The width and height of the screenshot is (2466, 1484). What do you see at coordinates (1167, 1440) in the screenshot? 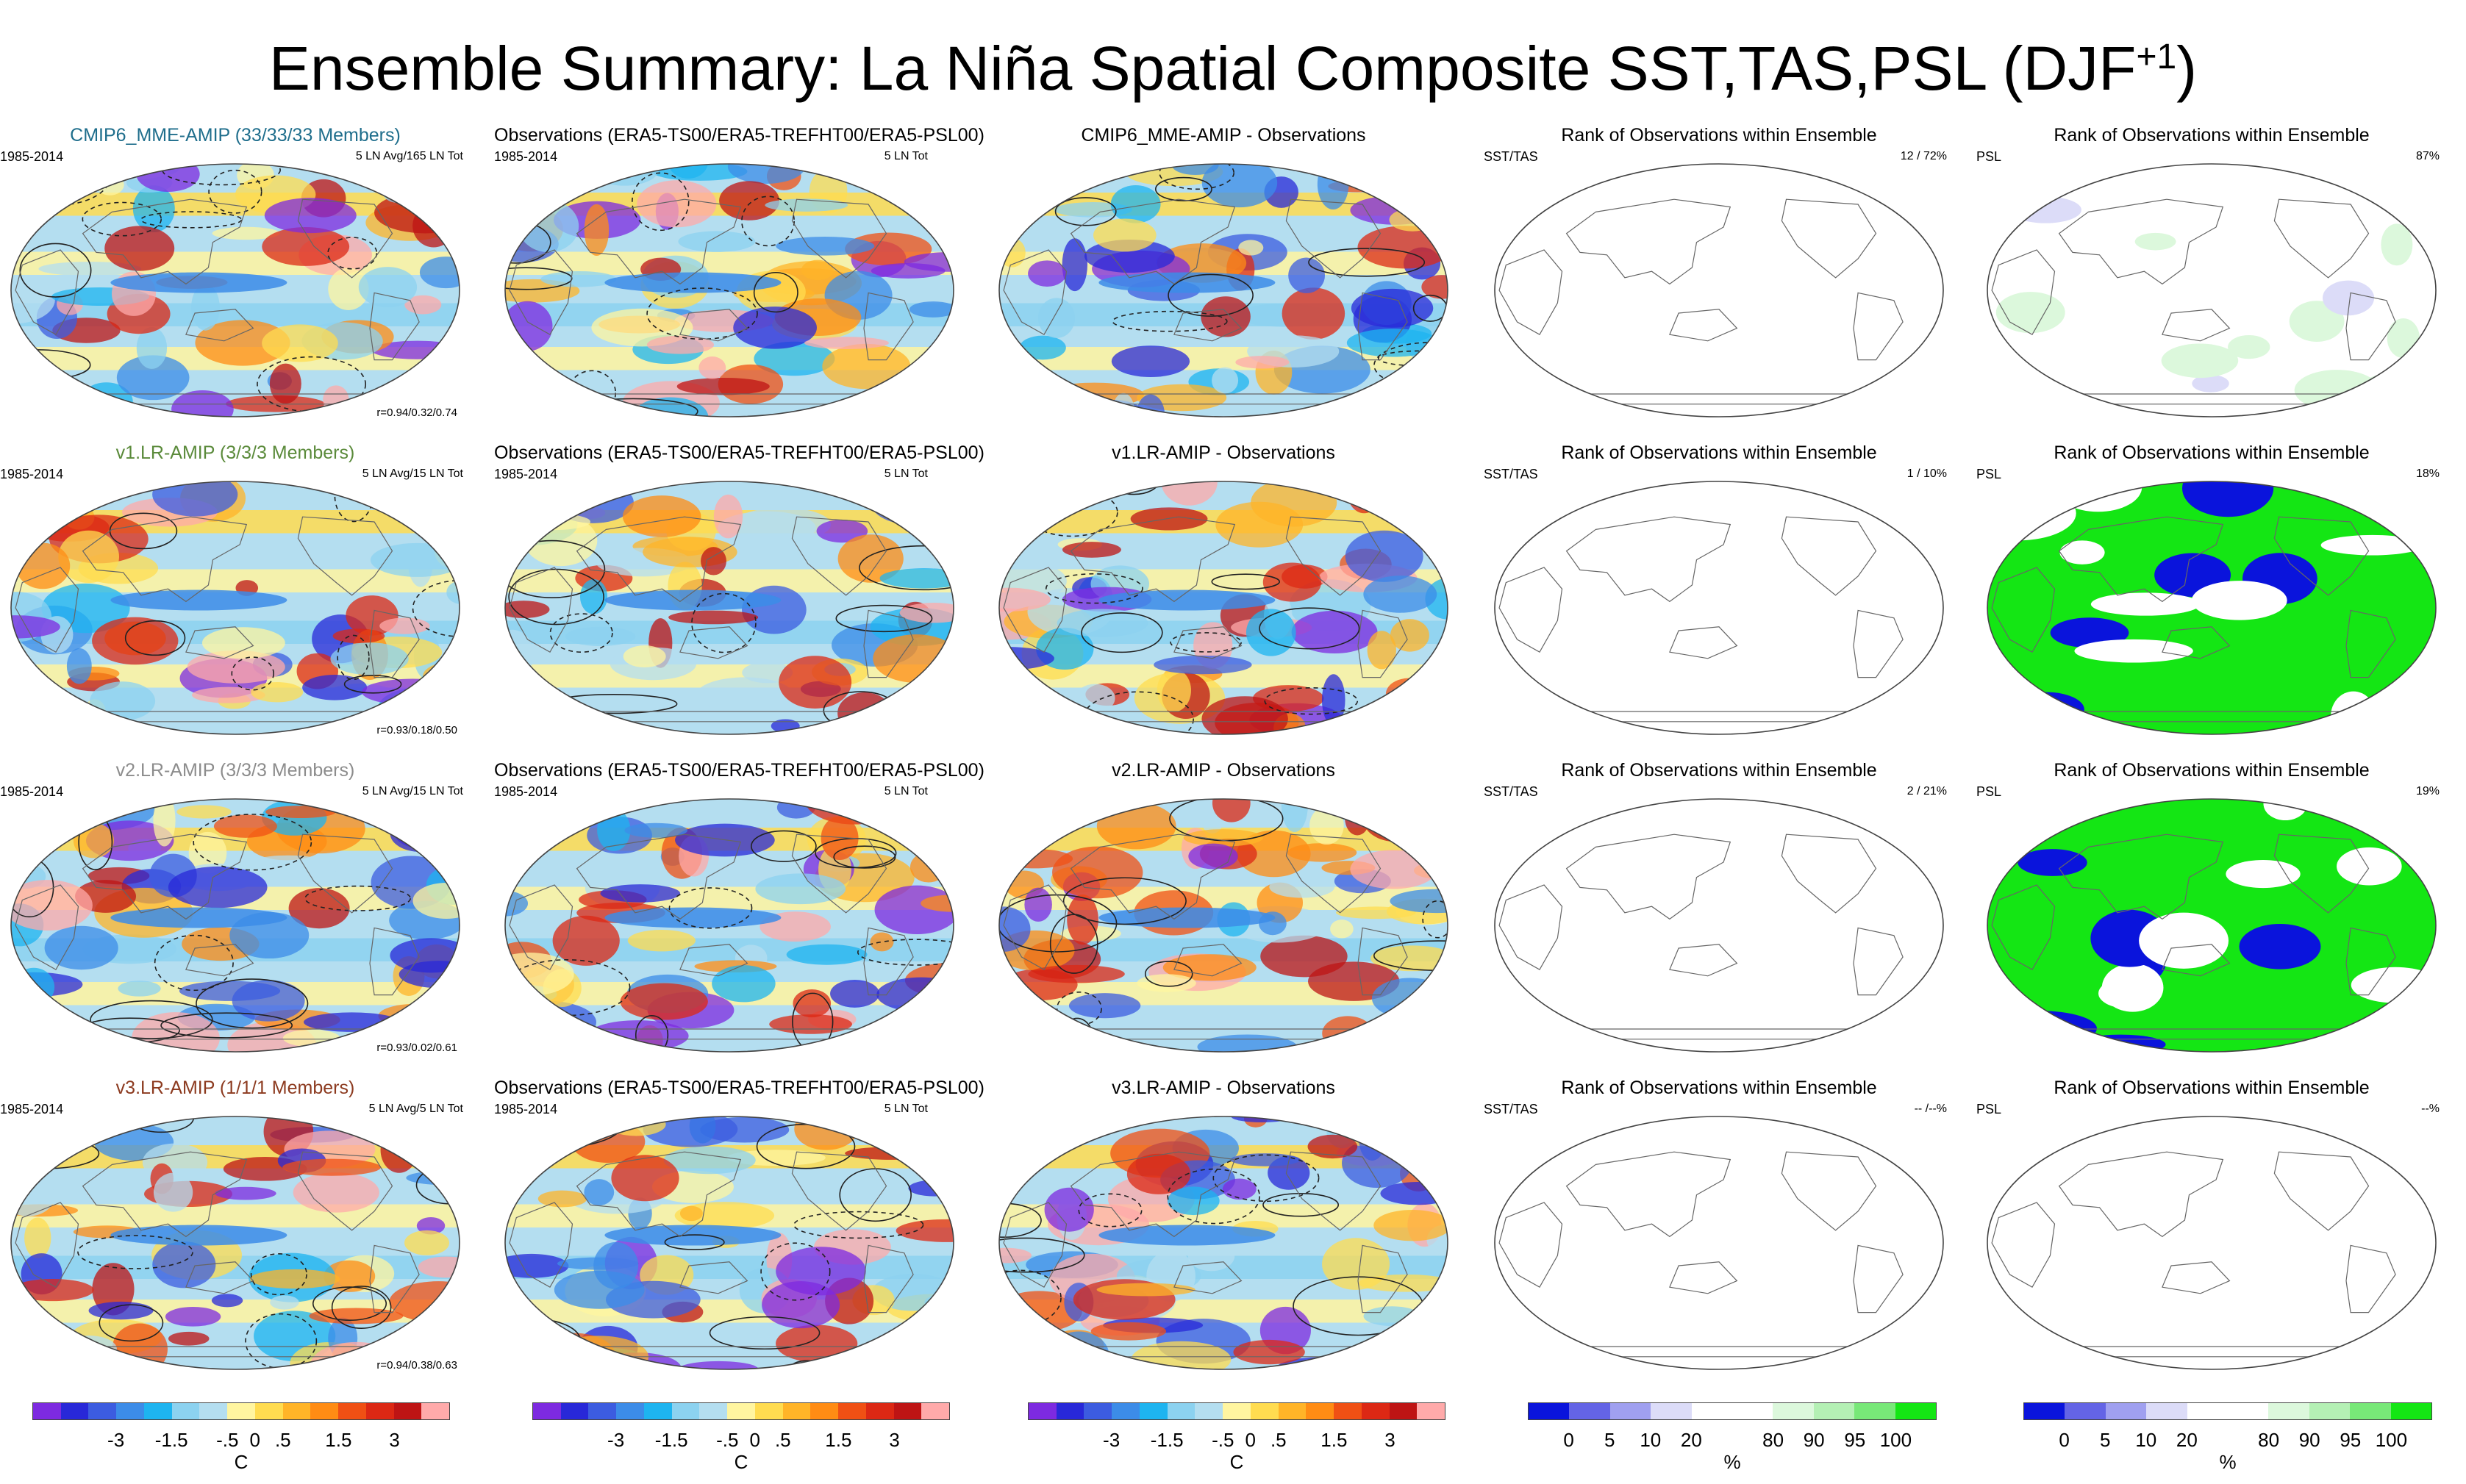
I see `colorbar-tick-label: -1.5` at bounding box center [1167, 1440].